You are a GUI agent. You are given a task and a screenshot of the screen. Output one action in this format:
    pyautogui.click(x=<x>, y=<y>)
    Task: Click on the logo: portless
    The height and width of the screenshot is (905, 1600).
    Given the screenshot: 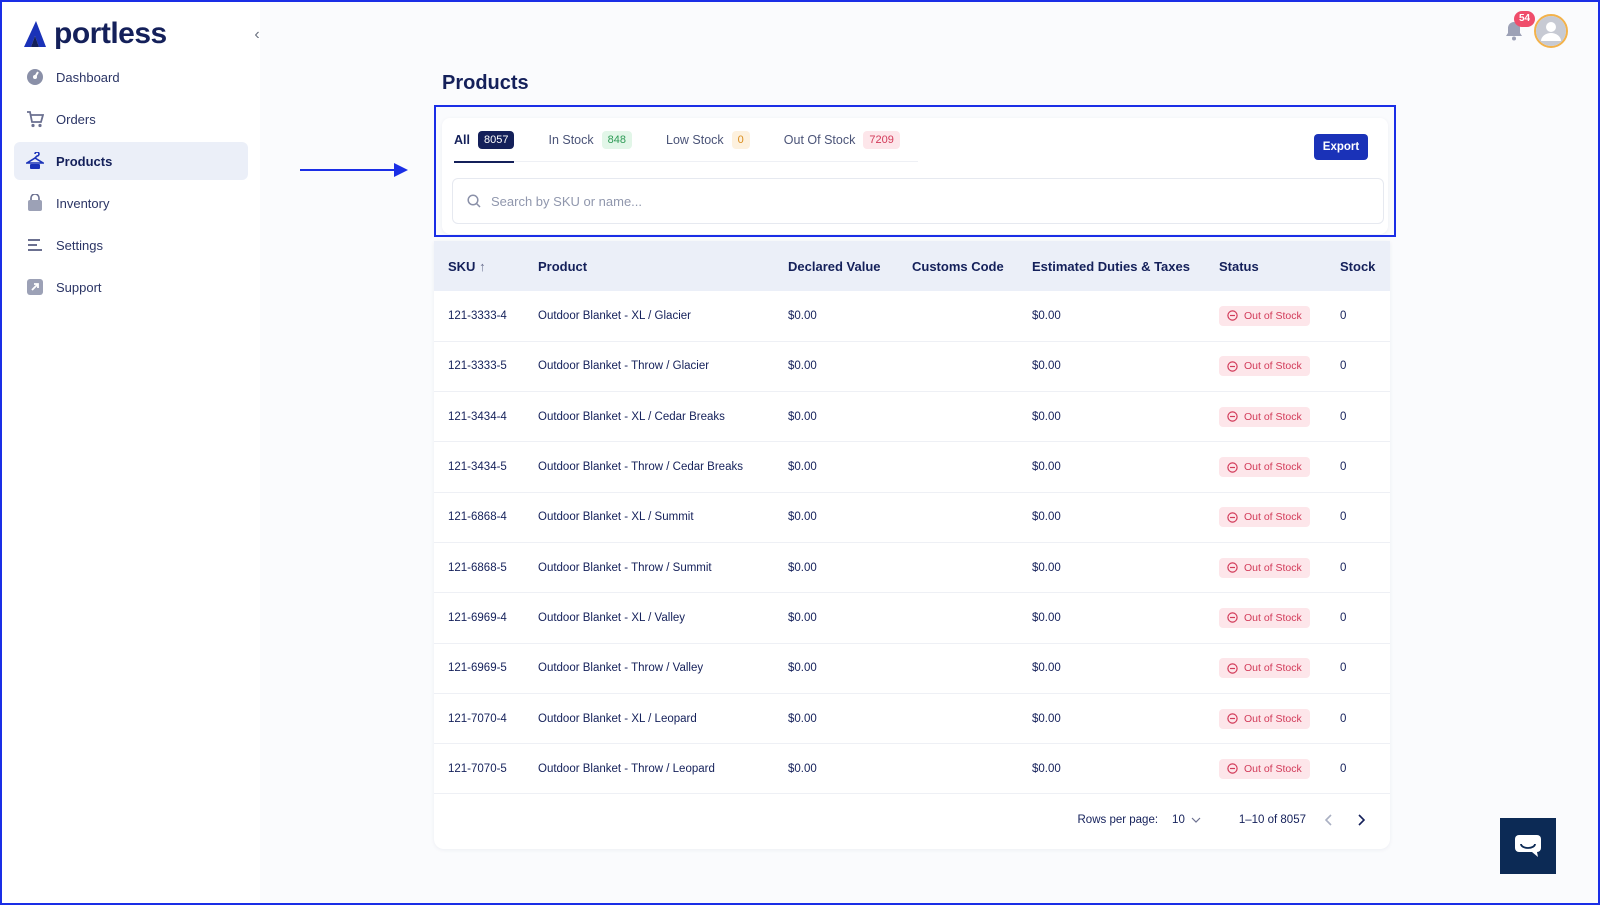 What is the action you would take?
    pyautogui.click(x=95, y=34)
    